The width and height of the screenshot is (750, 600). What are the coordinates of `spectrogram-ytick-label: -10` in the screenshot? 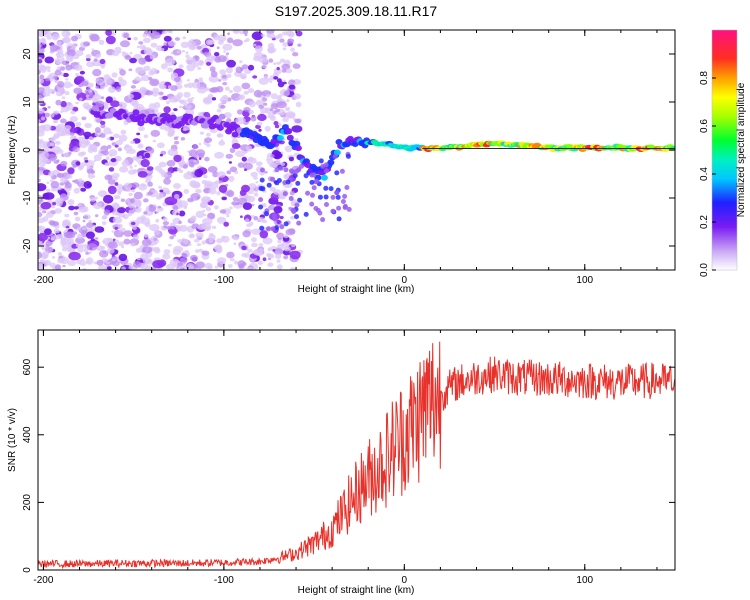 It's located at (27, 197).